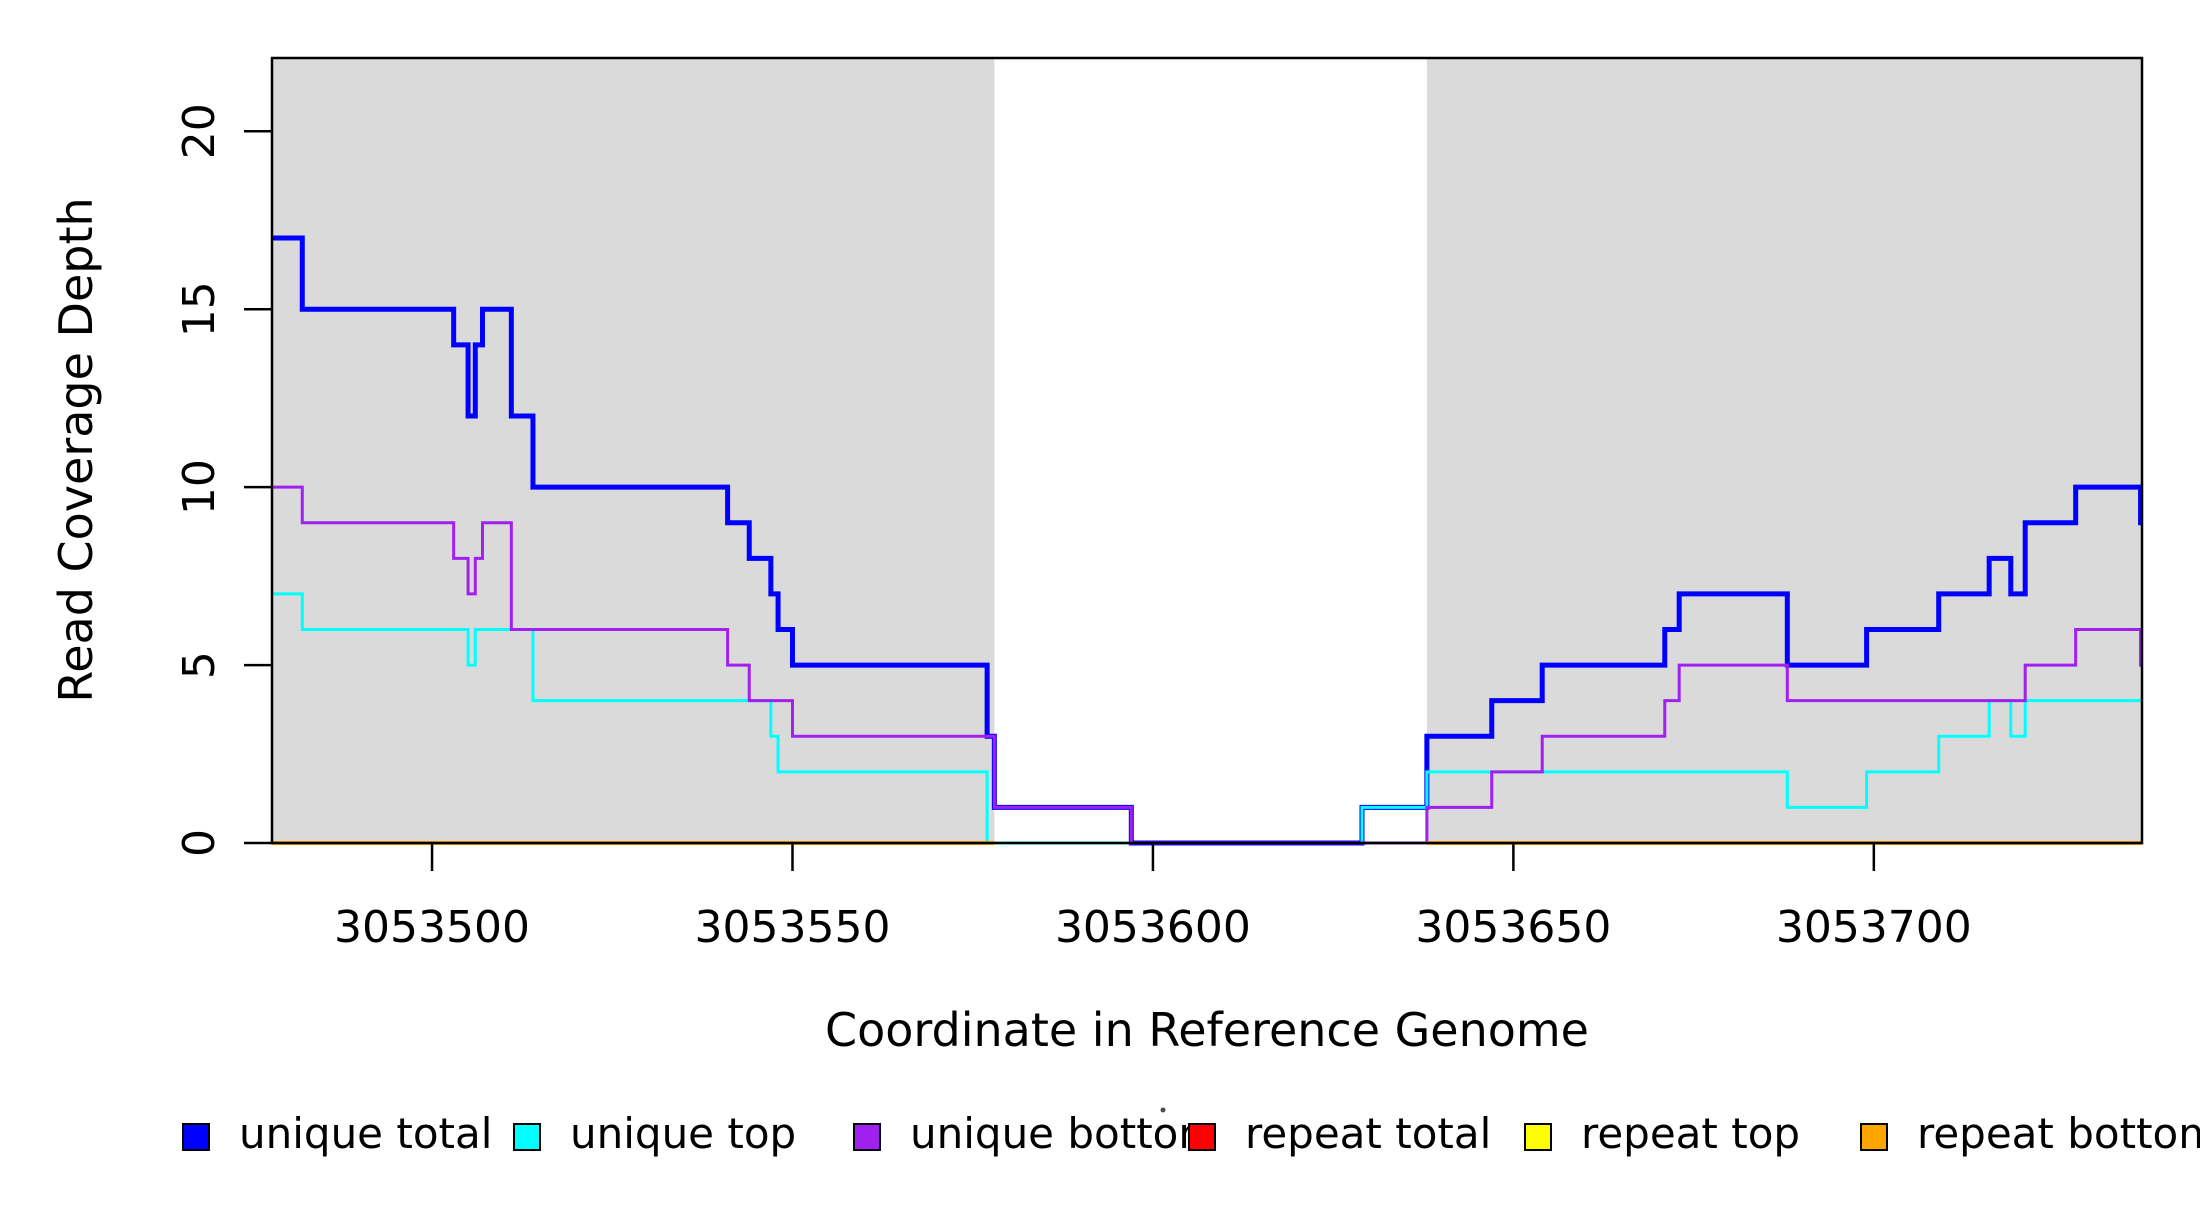 The image size is (2200, 1205). Describe the element at coordinates (1202, 1137) in the screenshot. I see `legend-swatch-repeat-total` at that location.